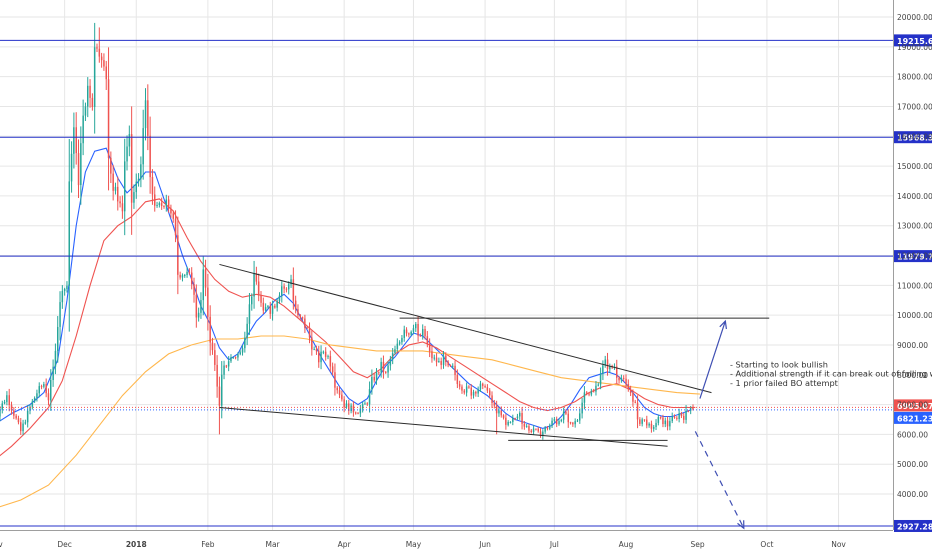 This screenshot has width=932, height=550. Describe the element at coordinates (423, 544) in the screenshot. I see `x-axis: Nov Dec 2018 Feb Mar Apr May Jun Jul Aug Sep Oct Nov` at that location.